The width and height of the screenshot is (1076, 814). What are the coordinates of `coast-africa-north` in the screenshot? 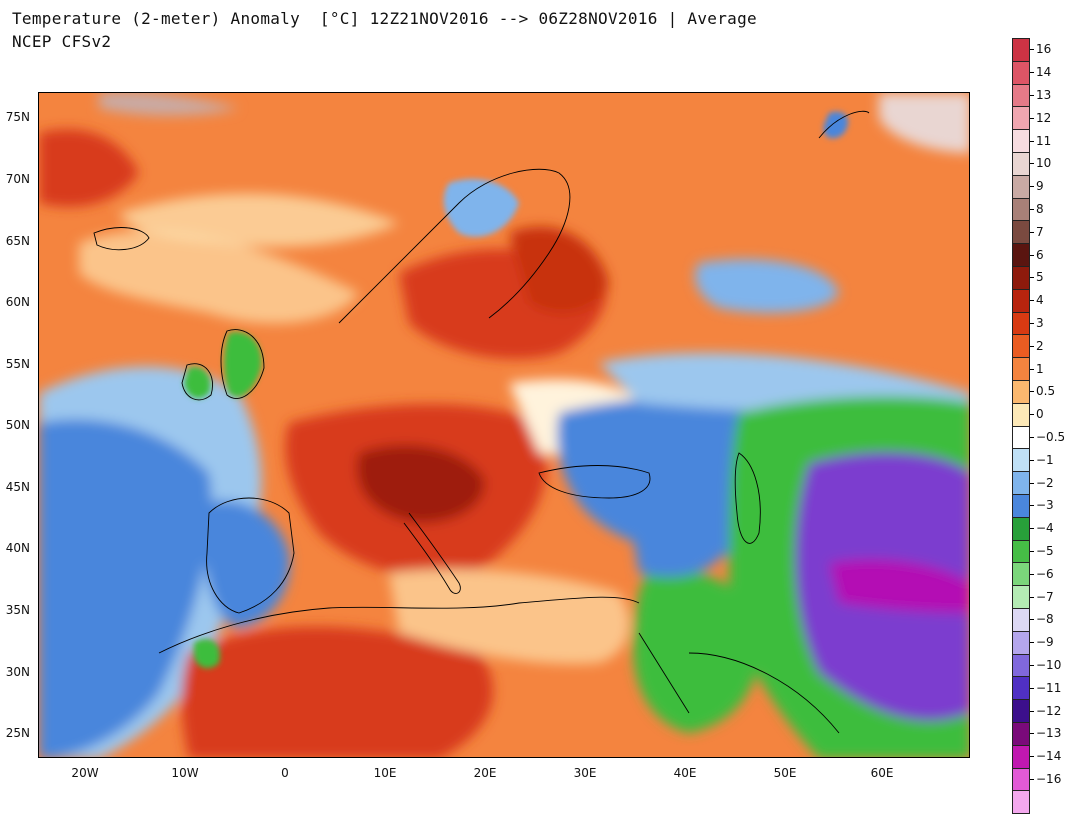 It's located at (399, 625).